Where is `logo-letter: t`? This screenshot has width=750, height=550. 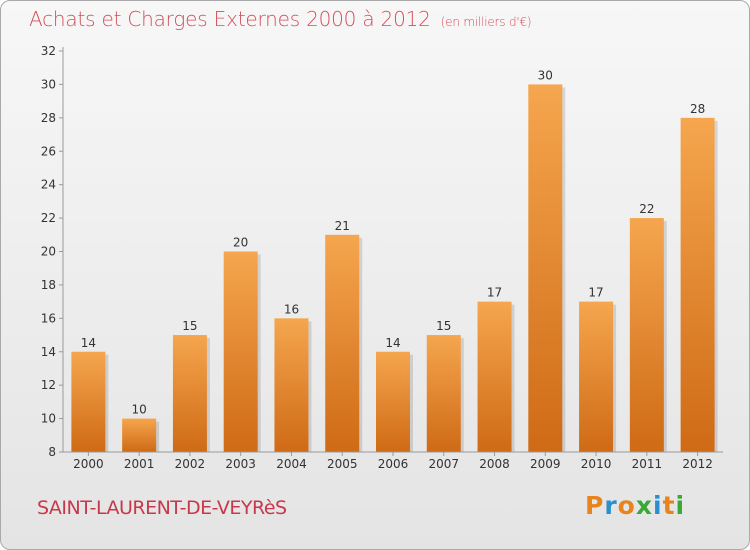
logo-letter: t is located at coordinates (669, 505).